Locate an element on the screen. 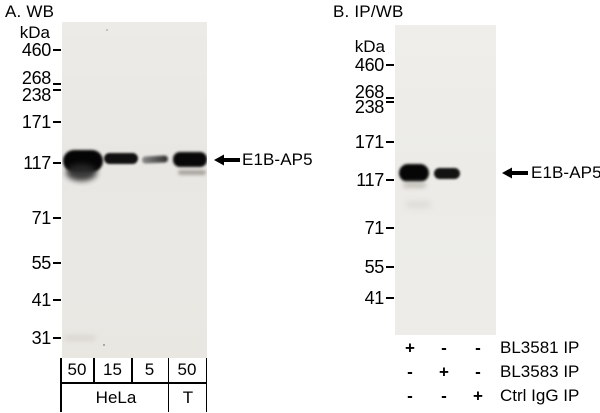 The image size is (600, 413). panel-a-kda-label: kDa is located at coordinates (34, 32).